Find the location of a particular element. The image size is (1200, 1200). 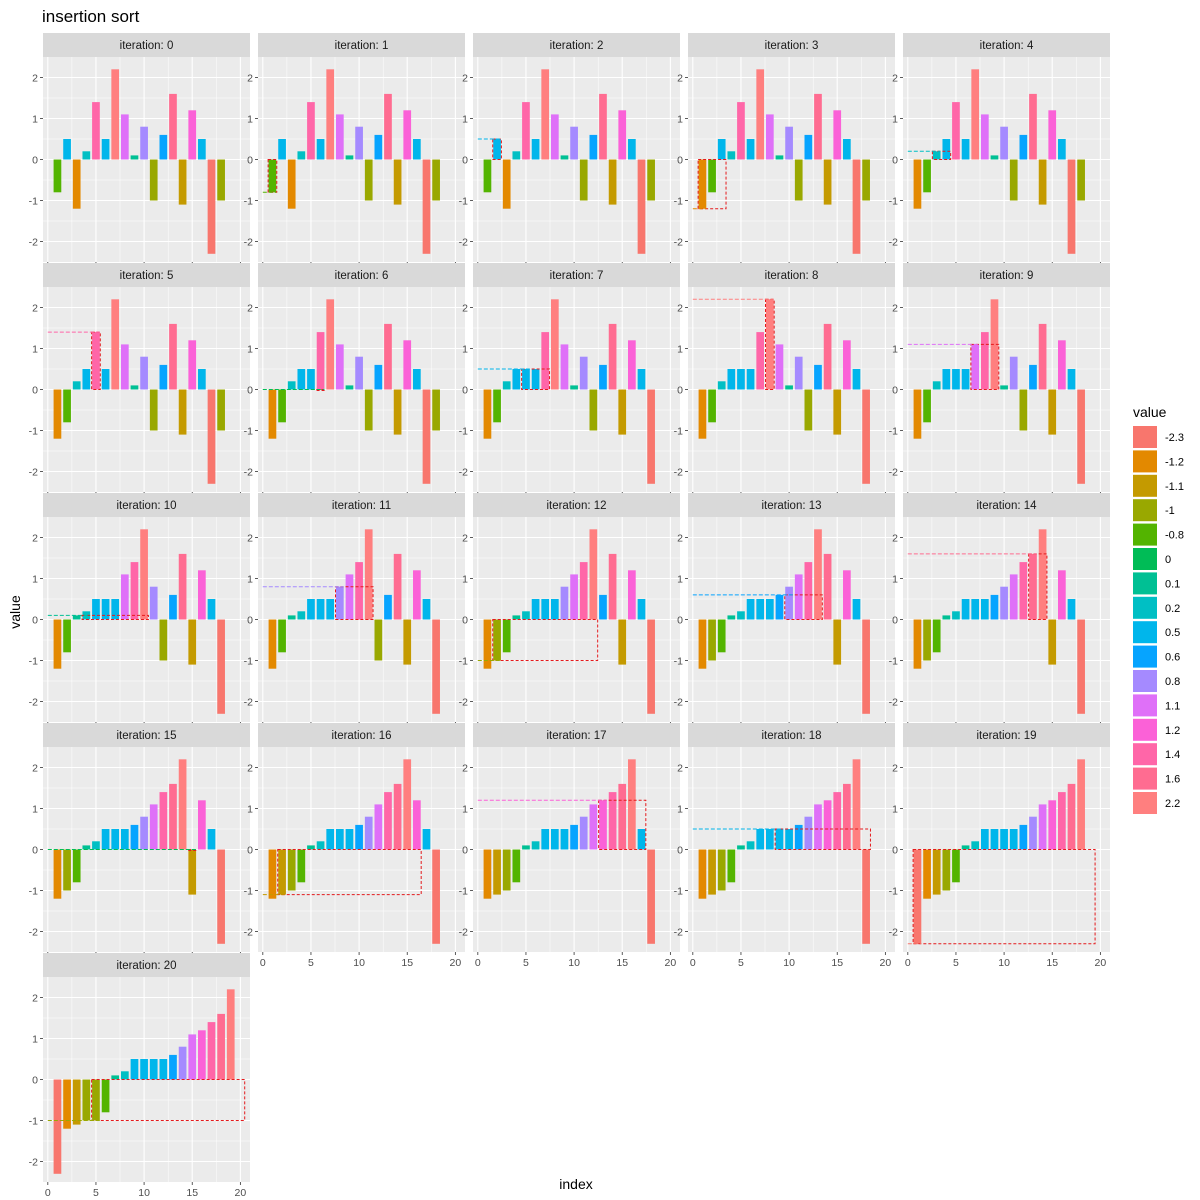

facet-panel: iteration: 19 0 5 10 15 20 -2 -1 0 1 2 is located at coordinates (999, 846).